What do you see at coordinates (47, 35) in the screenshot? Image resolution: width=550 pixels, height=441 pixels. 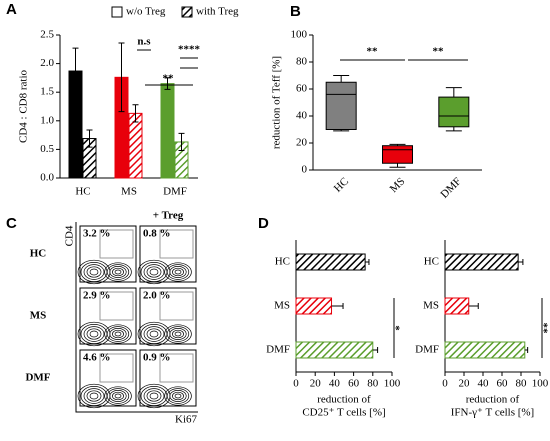 I see `y-tick-label: 2.5` at bounding box center [47, 35].